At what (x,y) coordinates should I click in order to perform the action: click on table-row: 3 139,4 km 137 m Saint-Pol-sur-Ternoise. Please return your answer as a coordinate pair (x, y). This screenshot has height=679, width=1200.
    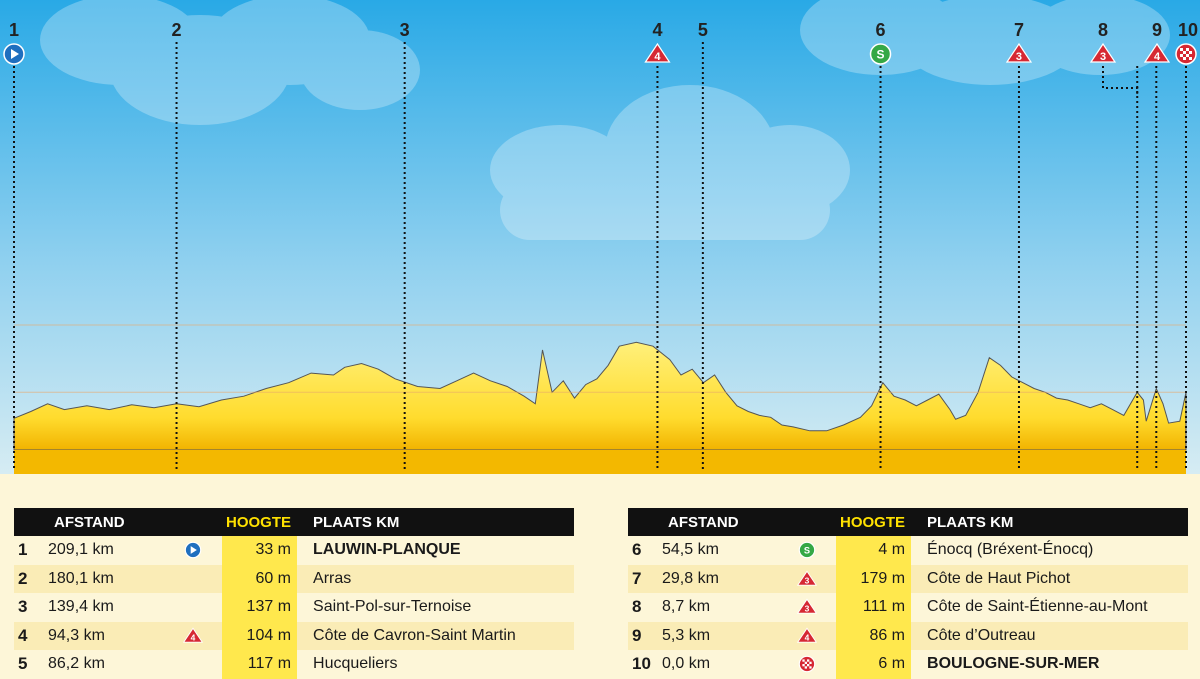
    Looking at the image, I should click on (294, 607).